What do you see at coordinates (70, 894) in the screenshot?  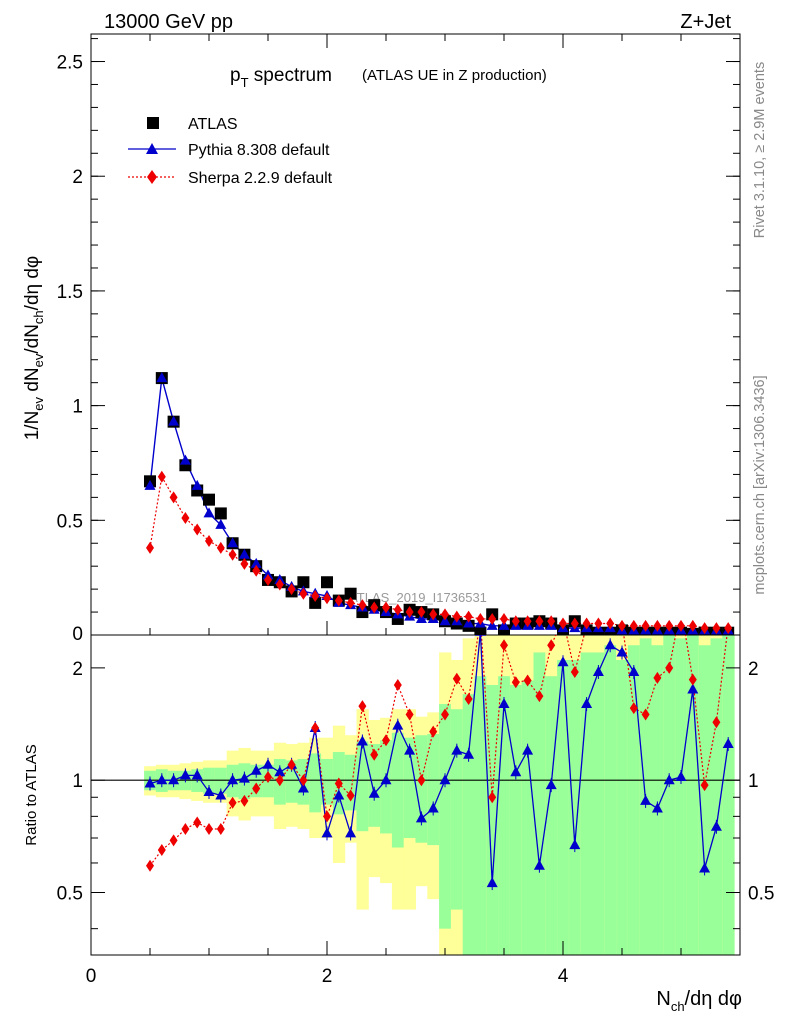 I see `ratio-y-tick-label: 0.5` at bounding box center [70, 894].